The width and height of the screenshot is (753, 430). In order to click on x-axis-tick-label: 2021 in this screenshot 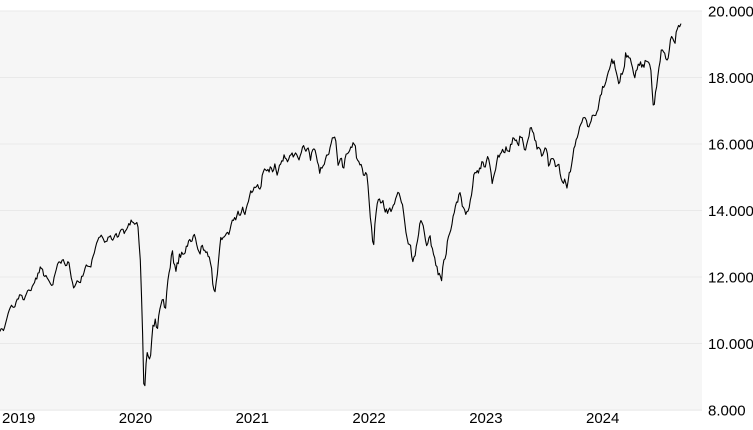, I will do `click(252, 418)`.